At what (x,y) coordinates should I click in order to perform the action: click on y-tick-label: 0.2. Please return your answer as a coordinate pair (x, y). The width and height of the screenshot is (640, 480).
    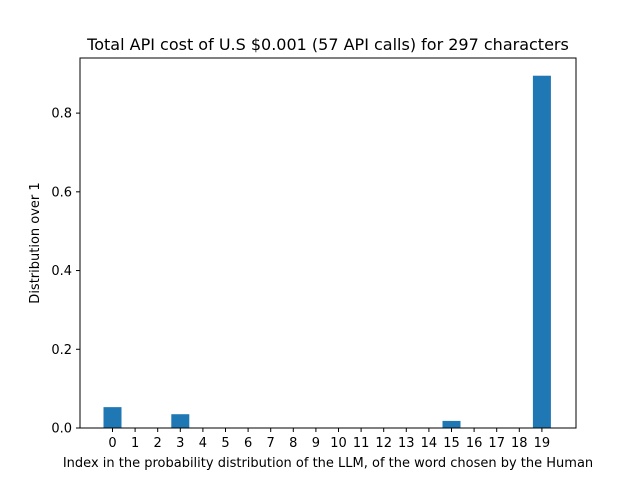
    Looking at the image, I should click on (61, 350).